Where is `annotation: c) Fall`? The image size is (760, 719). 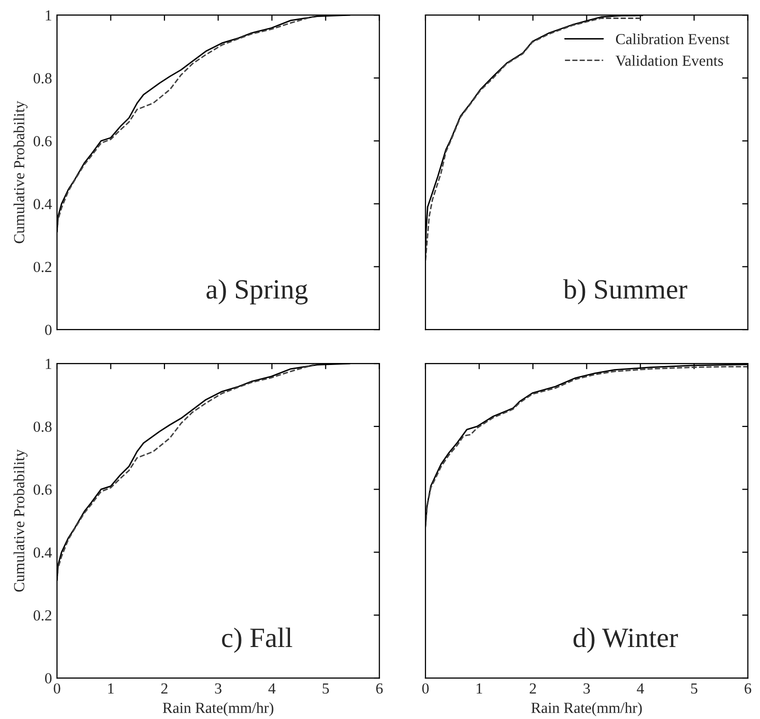
annotation: c) Fall is located at coordinates (257, 640).